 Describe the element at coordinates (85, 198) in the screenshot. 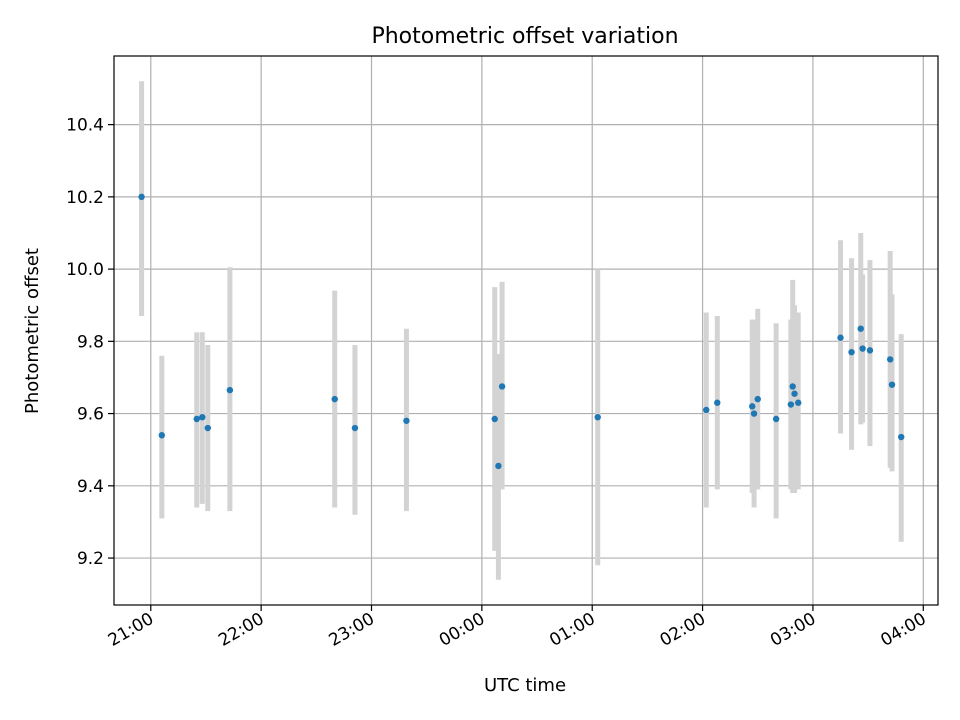

I see `y-tick-label: 10.2` at that location.